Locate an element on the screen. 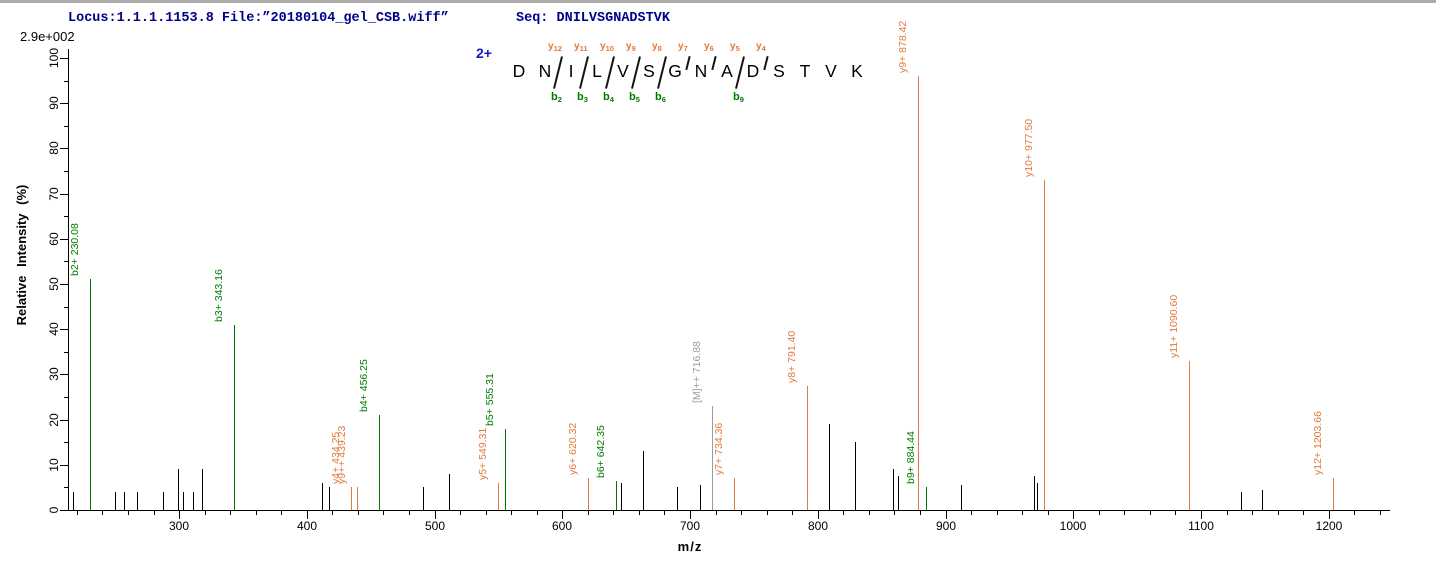 The height and width of the screenshot is (566, 1436). y-axis-tick-label: 80 is located at coordinates (54, 148).